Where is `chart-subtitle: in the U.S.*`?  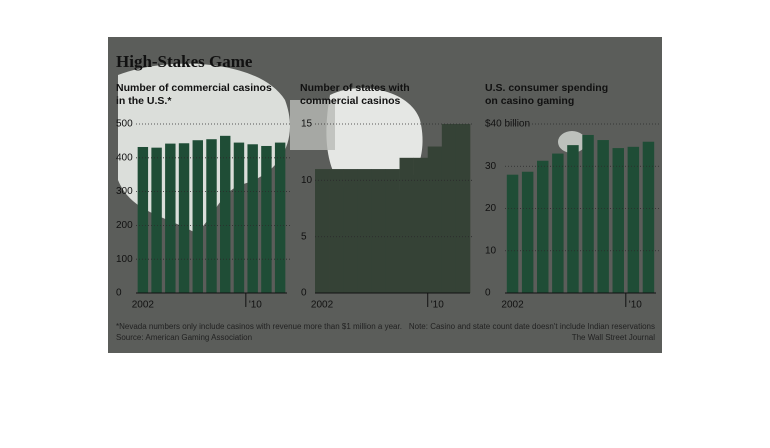 chart-subtitle: in the U.S.* is located at coordinates (144, 101).